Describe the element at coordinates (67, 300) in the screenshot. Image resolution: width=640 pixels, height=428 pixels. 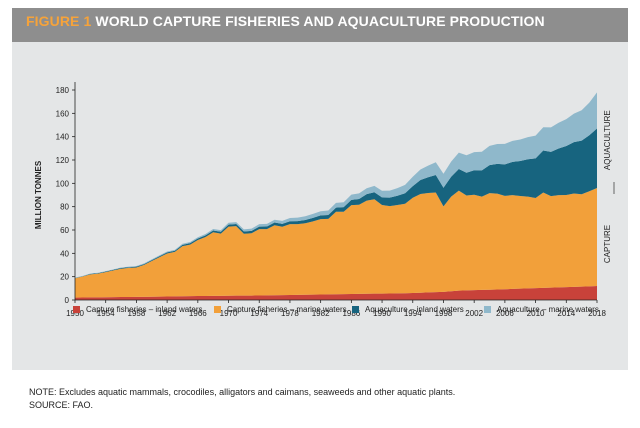
I see `y-tick-label-0: 0` at that location.